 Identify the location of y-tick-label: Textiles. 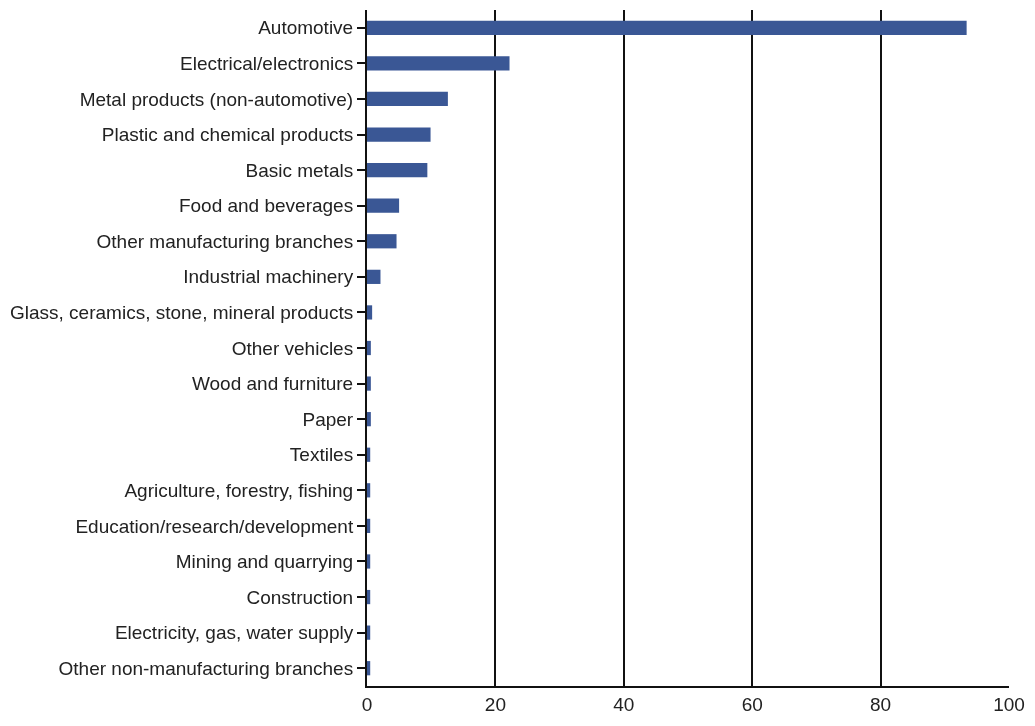
(321, 455).